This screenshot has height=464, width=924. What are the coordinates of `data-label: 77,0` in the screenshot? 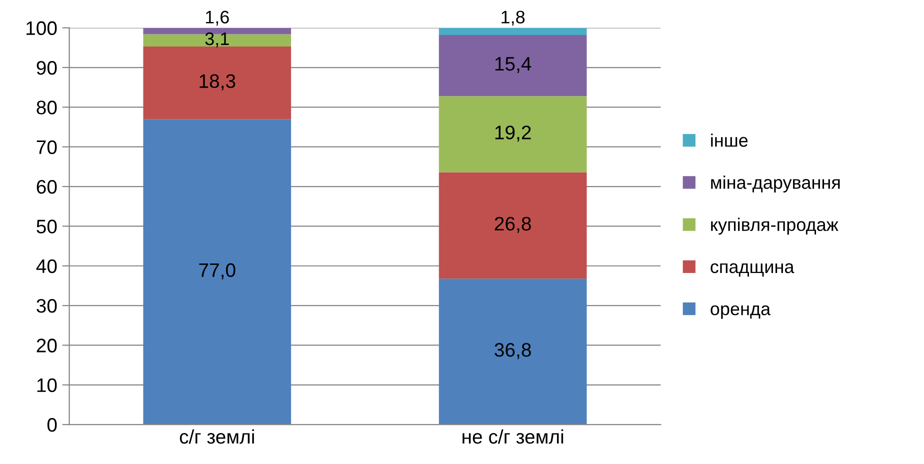 It's located at (217, 271).